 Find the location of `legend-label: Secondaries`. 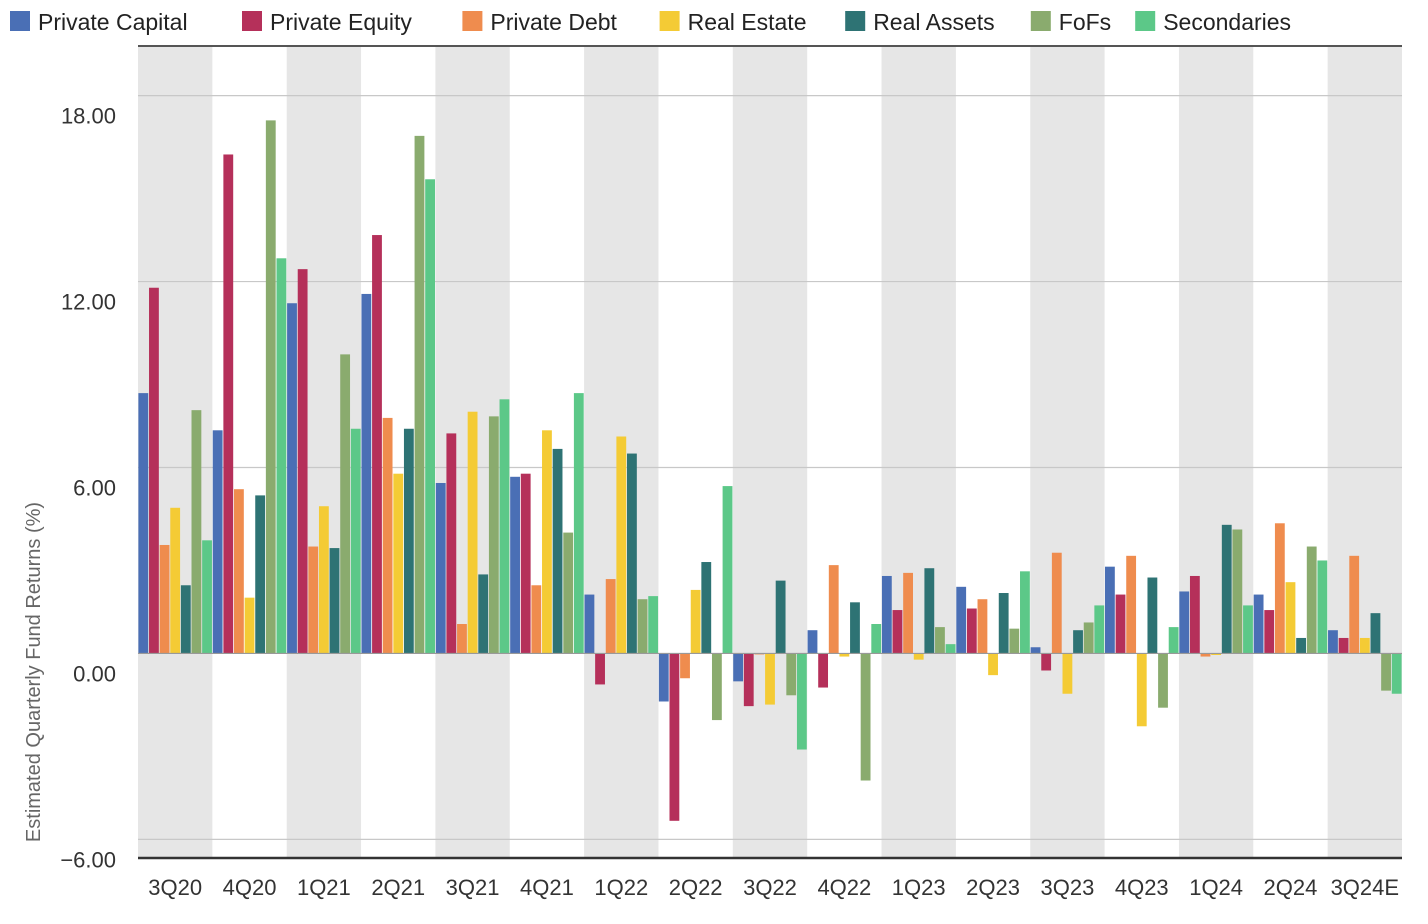

legend-label: Secondaries is located at coordinates (1227, 22).